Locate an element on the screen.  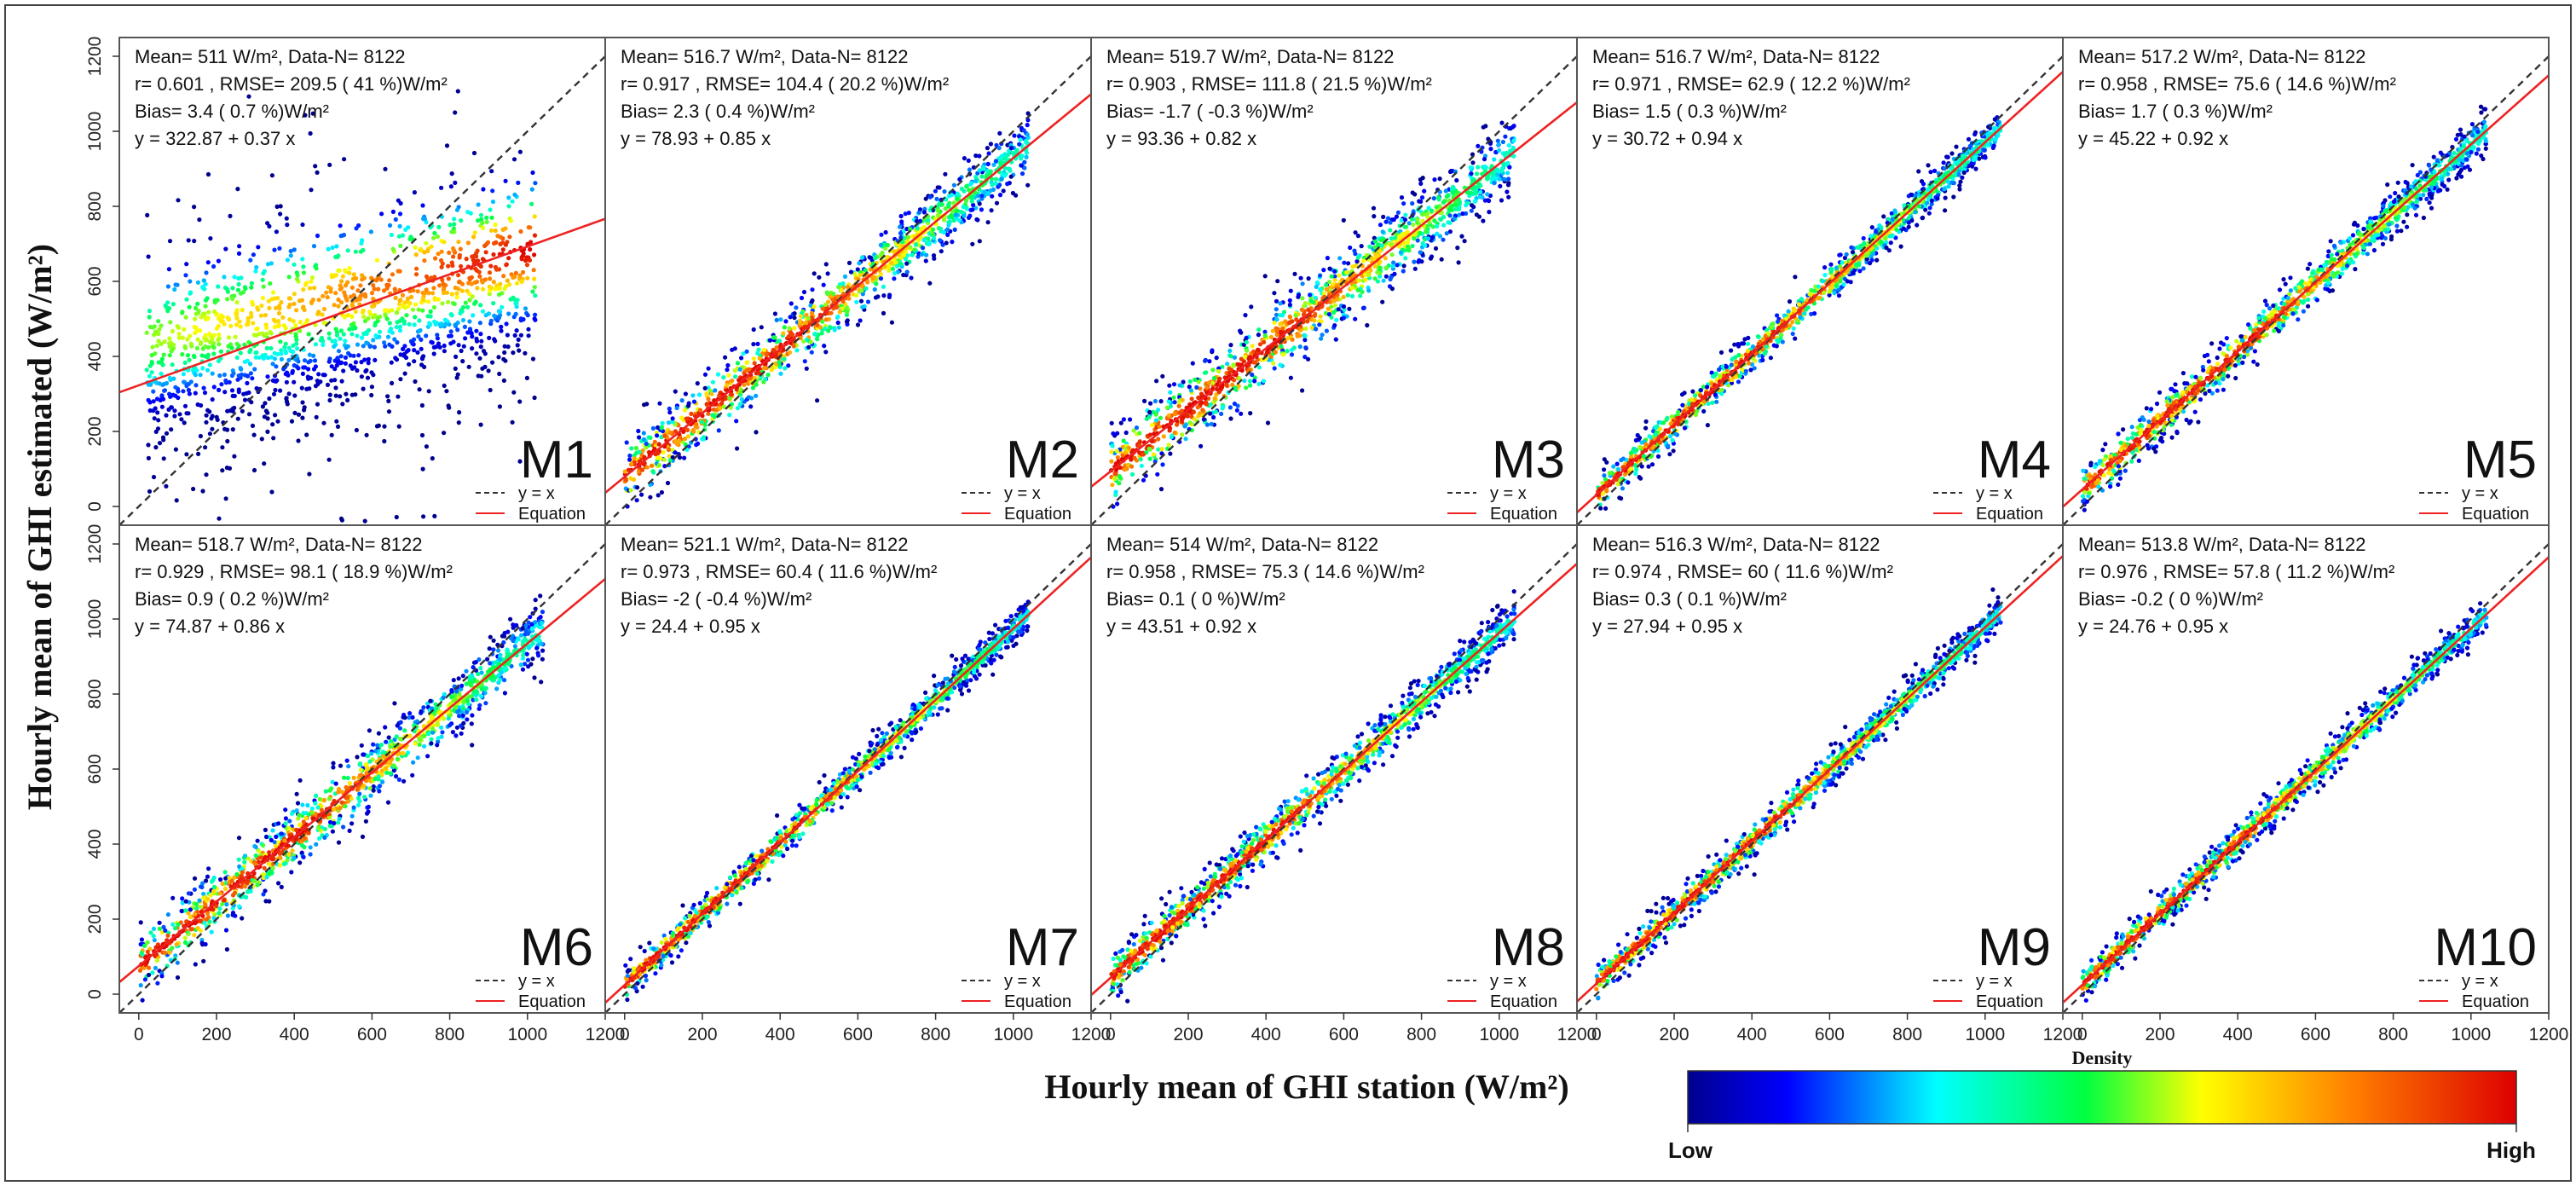
scatter-points is located at coordinates (1312, 314).